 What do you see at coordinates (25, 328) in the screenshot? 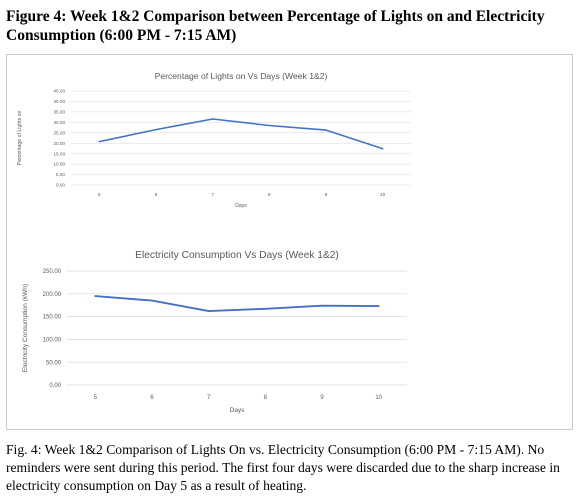
I see `chart-2-y-axis-label: Electricity Consumption (kWh)` at bounding box center [25, 328].